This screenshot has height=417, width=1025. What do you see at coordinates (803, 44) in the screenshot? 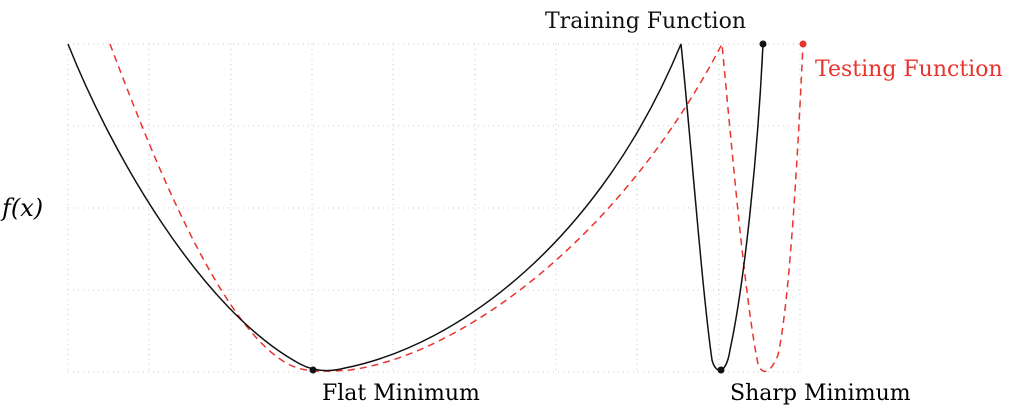
I see `testing-function-endpoint-dot` at bounding box center [803, 44].